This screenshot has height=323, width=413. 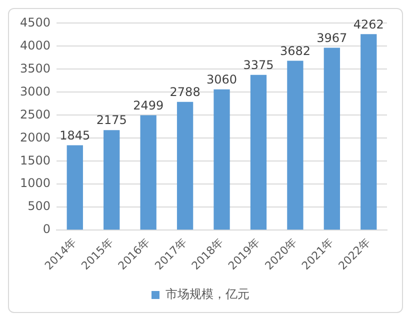 I want to click on data-label: 1845, so click(x=75, y=135).